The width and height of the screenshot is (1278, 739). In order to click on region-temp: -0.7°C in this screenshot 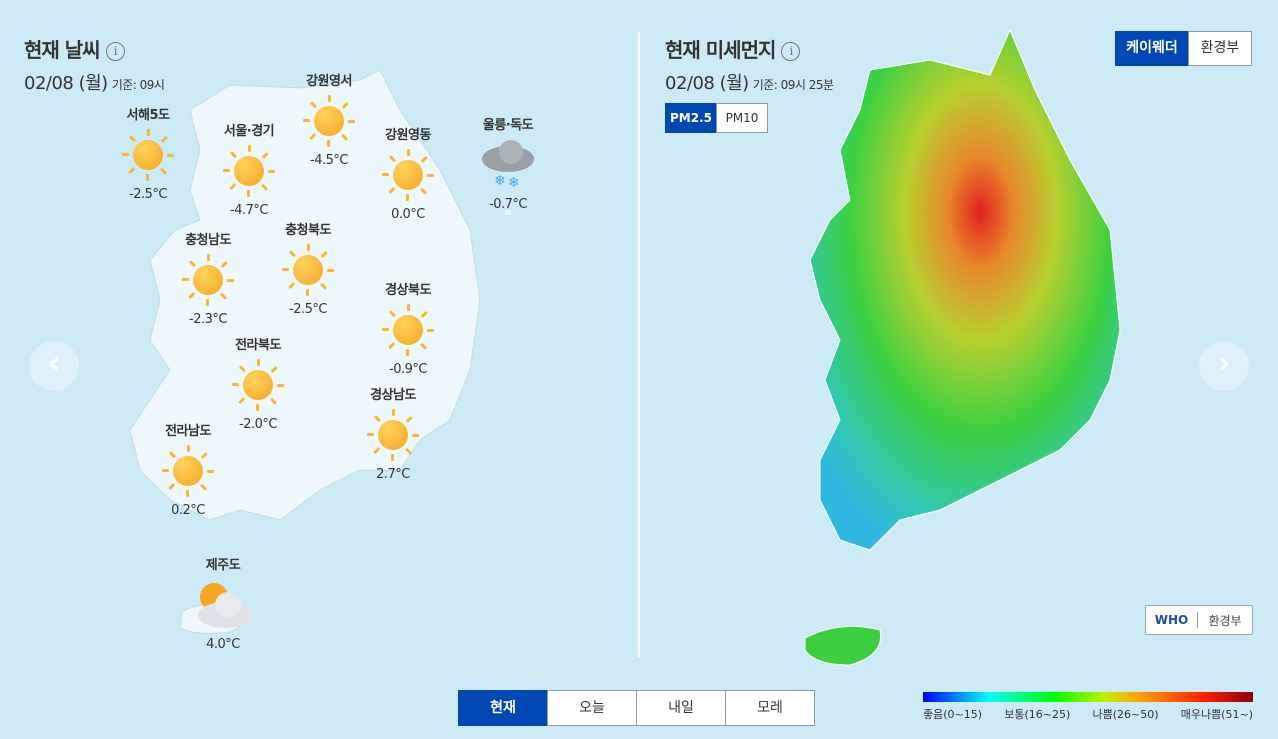, I will do `click(508, 204)`.